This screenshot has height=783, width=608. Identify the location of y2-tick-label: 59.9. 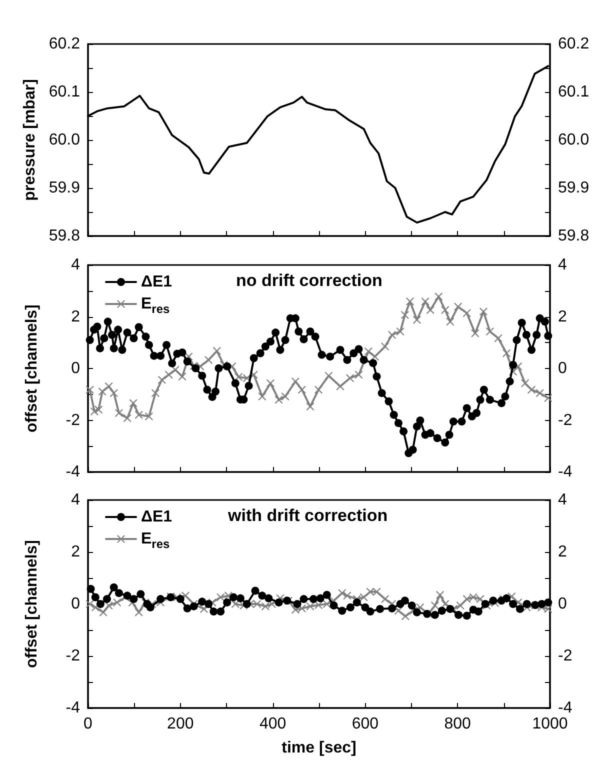
(574, 188).